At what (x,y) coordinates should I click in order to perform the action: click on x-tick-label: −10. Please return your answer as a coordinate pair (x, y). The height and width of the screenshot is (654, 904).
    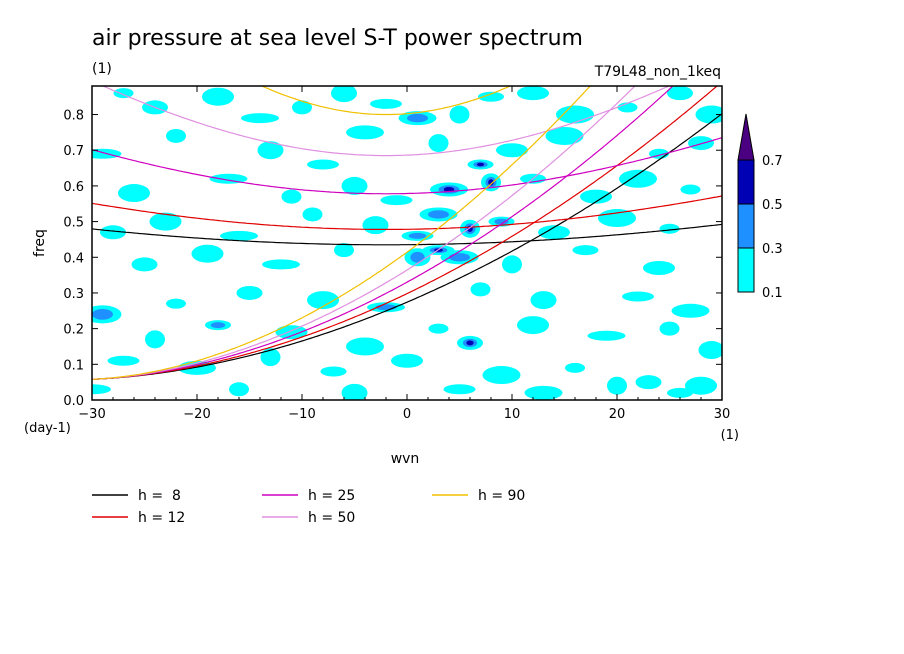
    Looking at the image, I should click on (301, 414).